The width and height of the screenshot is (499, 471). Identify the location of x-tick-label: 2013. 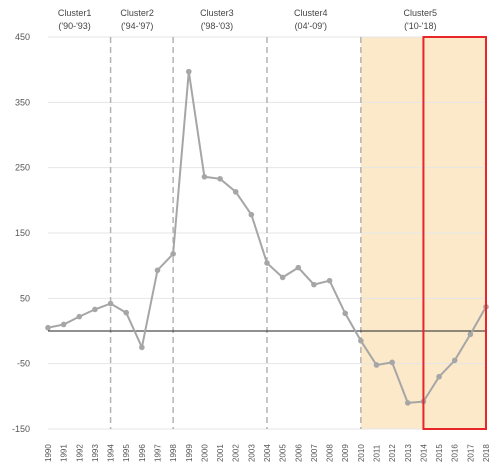
(408, 453).